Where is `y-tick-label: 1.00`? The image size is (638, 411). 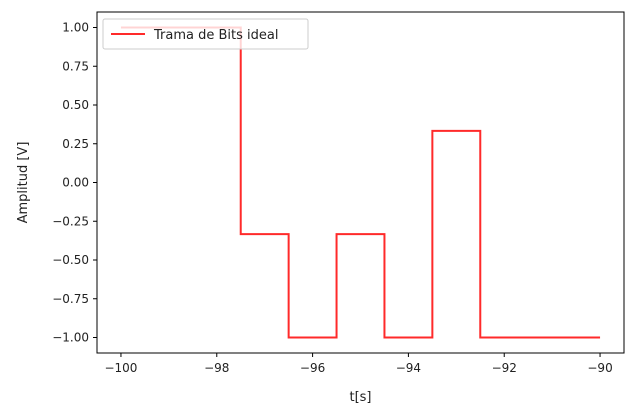
y-tick-label: 1.00 is located at coordinates (75, 28).